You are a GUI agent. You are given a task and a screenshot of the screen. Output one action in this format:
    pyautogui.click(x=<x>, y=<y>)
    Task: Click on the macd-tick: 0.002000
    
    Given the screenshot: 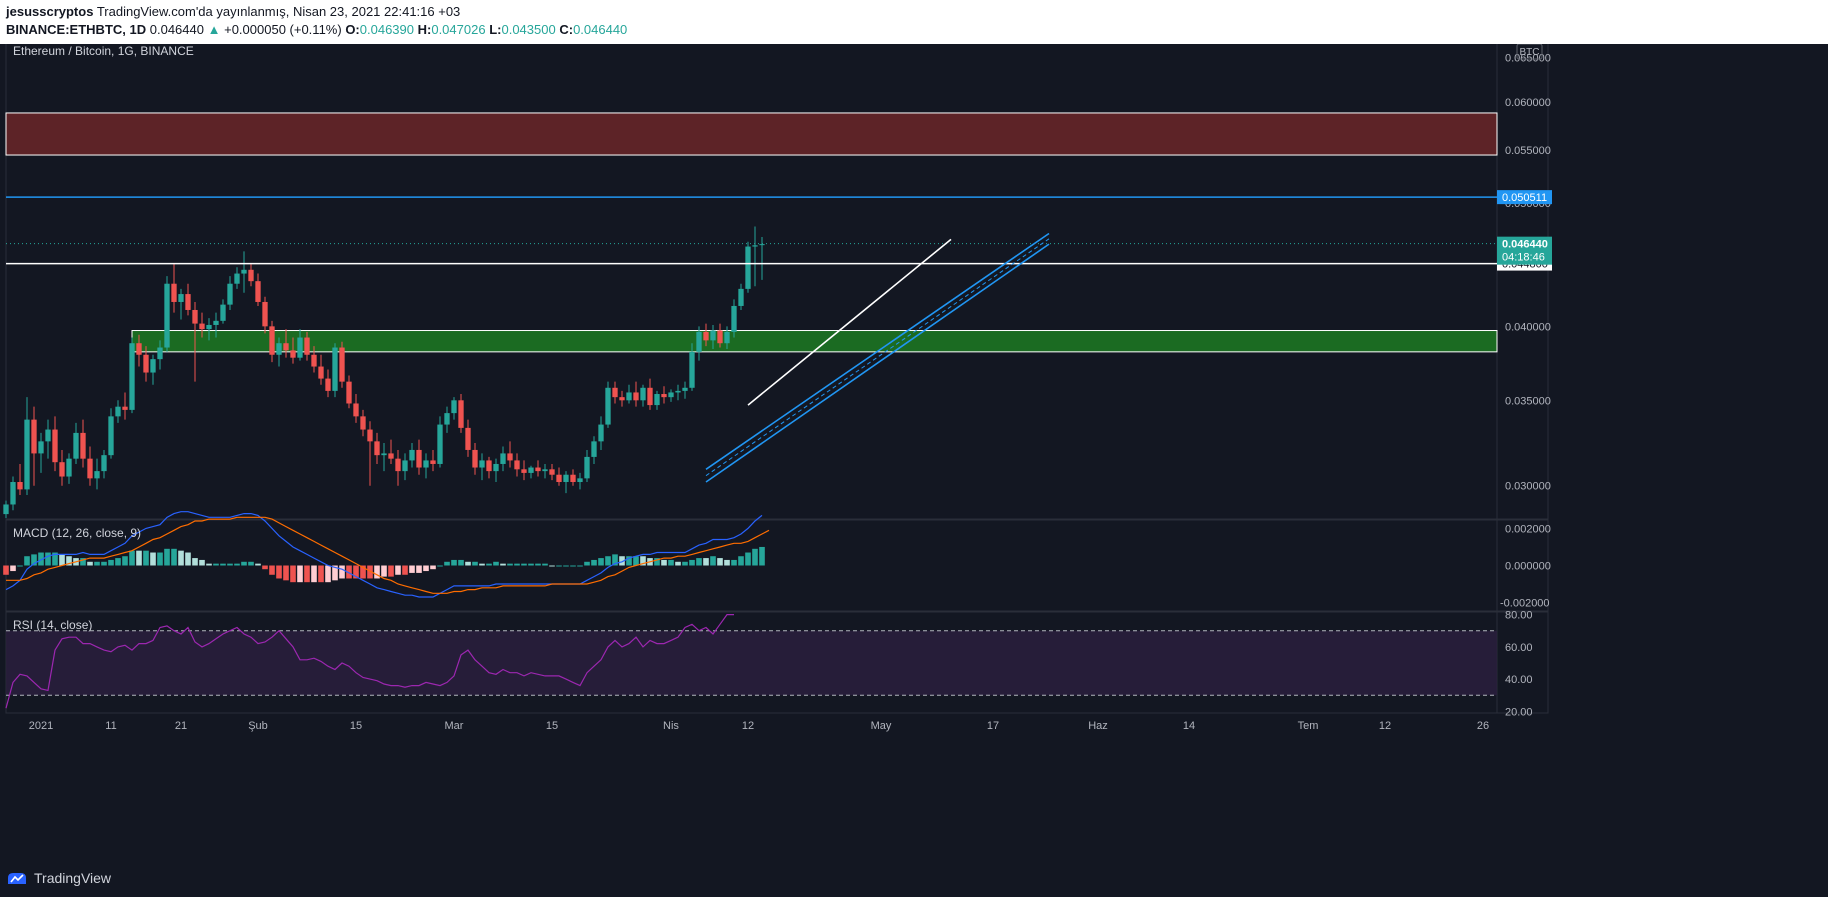 What is the action you would take?
    pyautogui.click(x=1528, y=529)
    